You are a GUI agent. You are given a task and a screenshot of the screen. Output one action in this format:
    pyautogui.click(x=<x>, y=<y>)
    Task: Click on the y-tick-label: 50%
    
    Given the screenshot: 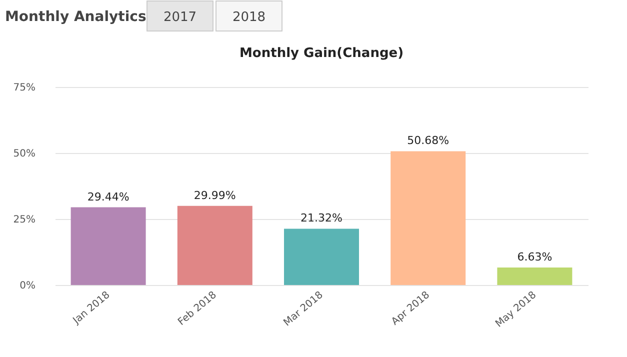 What is the action you would take?
    pyautogui.click(x=24, y=154)
    